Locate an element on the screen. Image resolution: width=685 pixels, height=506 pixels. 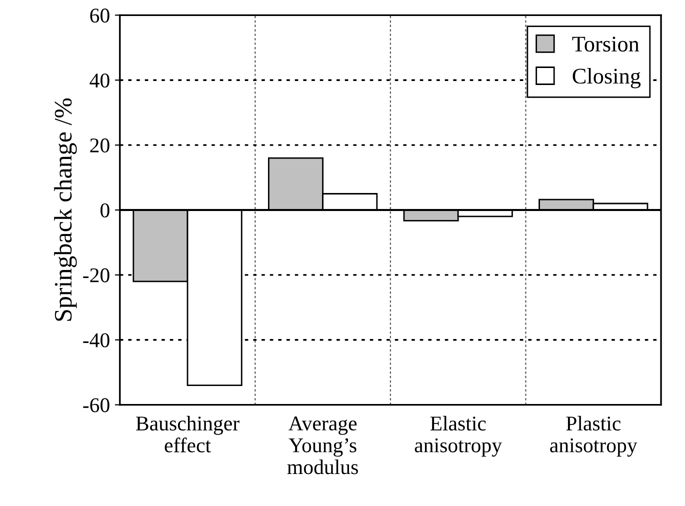
y-tick-label: 20 is located at coordinates (100, 145).